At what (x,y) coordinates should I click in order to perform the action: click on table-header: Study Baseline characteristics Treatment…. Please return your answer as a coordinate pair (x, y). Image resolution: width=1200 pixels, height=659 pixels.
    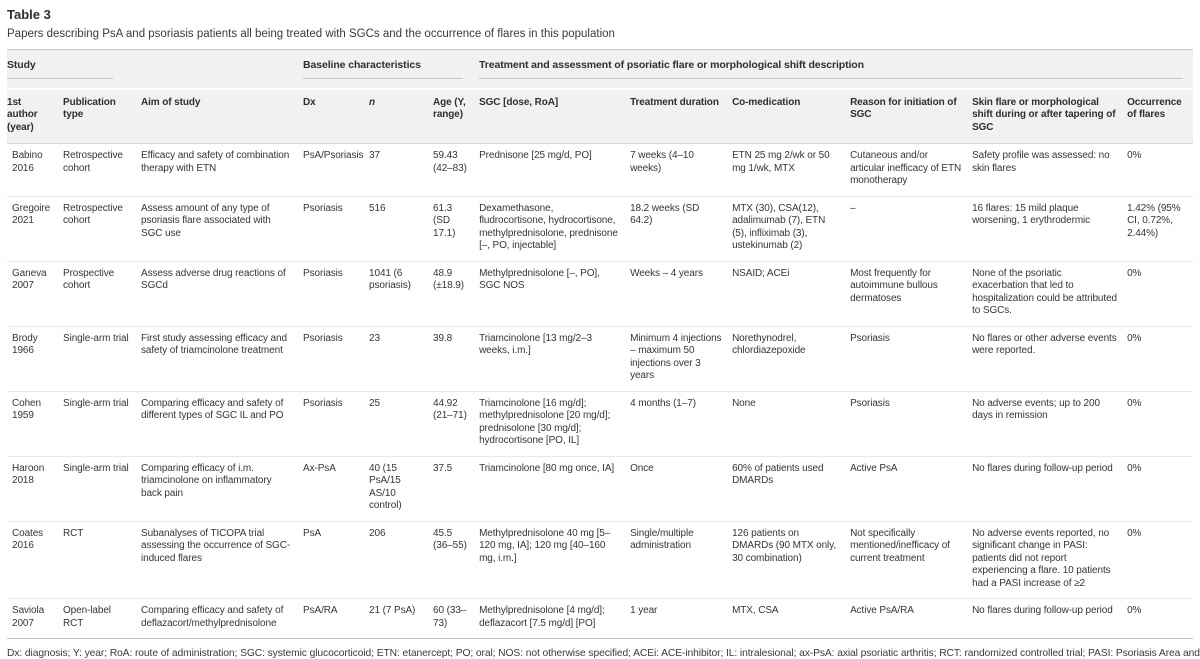
    Looking at the image, I should click on (600, 96).